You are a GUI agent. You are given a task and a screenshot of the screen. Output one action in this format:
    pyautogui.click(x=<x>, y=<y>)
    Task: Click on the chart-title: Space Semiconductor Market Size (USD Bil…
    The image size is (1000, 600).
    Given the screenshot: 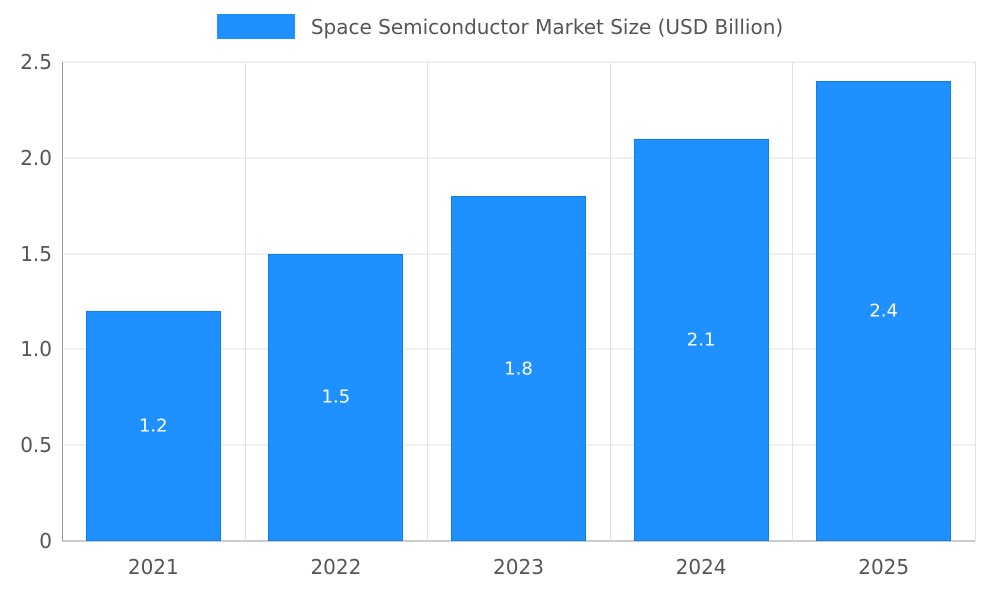 What is the action you would take?
    pyautogui.click(x=547, y=26)
    